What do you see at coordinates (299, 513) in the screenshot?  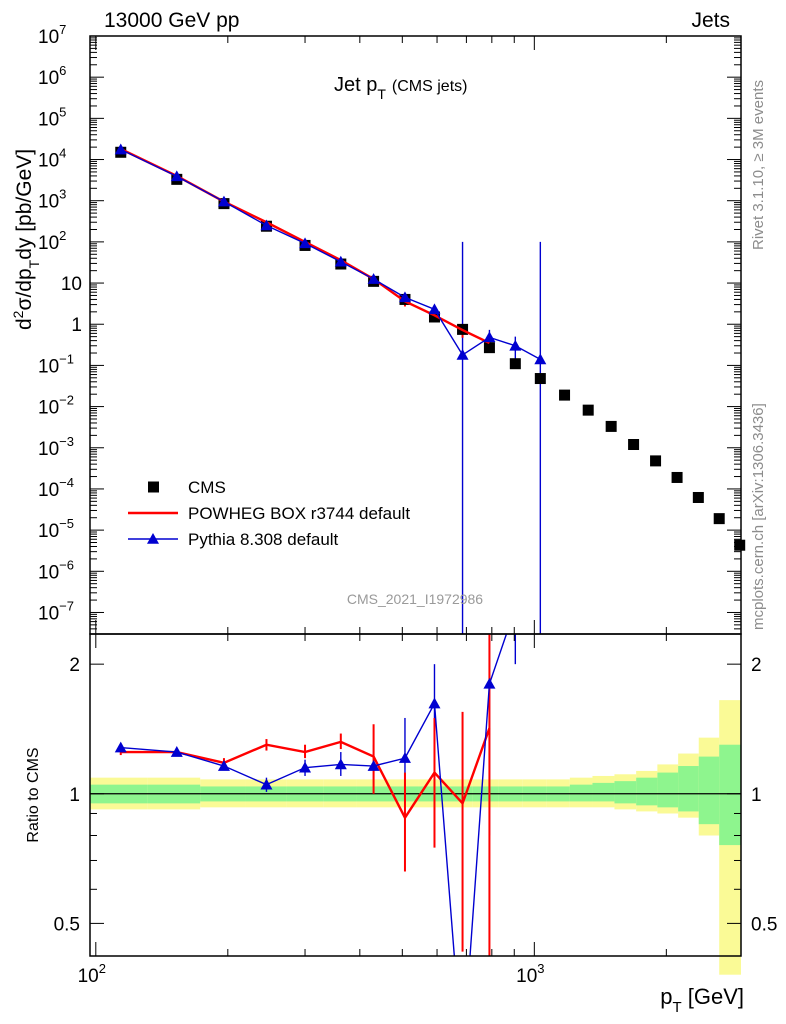 I see `legend-entry-label: POWHEG BOX r3744 default` at bounding box center [299, 513].